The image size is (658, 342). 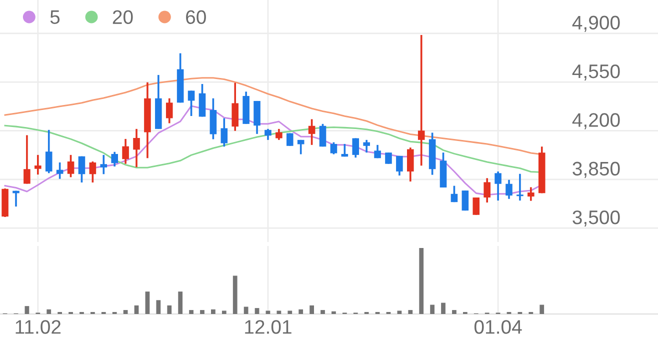 I want to click on legend-label: 60, so click(x=196, y=17).